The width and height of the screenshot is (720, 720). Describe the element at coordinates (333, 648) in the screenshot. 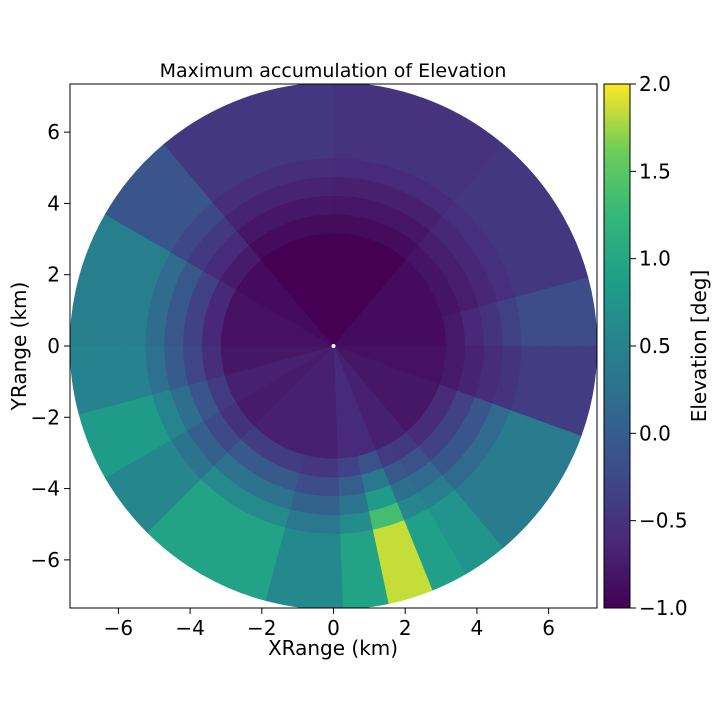

I see `x-axis-label: XRange (km)` at that location.